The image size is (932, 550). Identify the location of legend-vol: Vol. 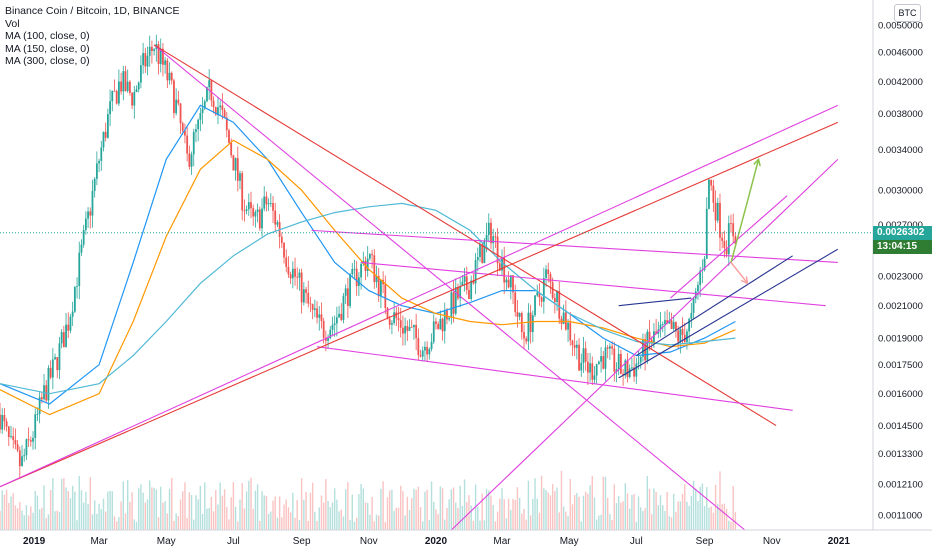
(12, 23).